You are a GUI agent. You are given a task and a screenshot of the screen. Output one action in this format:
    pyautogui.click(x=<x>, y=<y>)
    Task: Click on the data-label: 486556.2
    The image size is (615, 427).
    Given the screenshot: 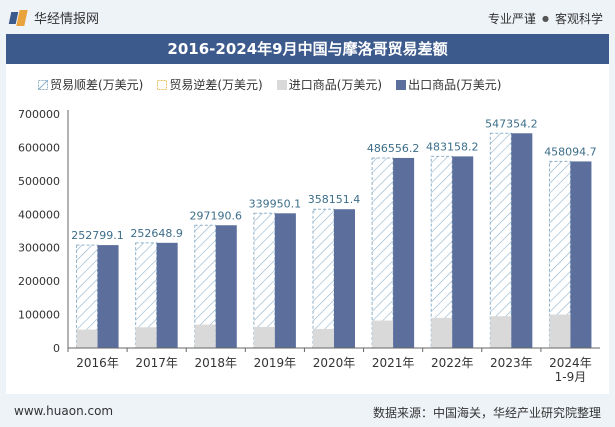 What is the action you would take?
    pyautogui.click(x=393, y=148)
    